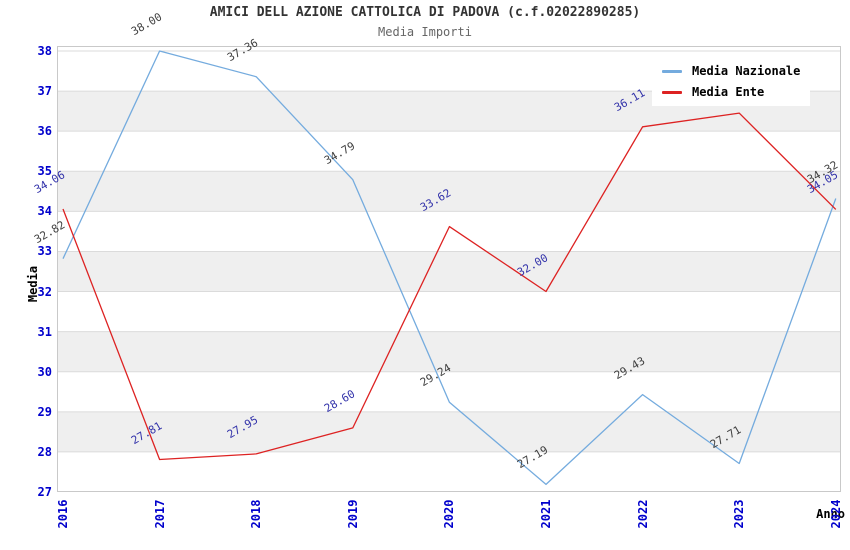 The image size is (850, 550). Describe the element at coordinates (44, 492) in the screenshot. I see `y-tick-27: 27` at that location.